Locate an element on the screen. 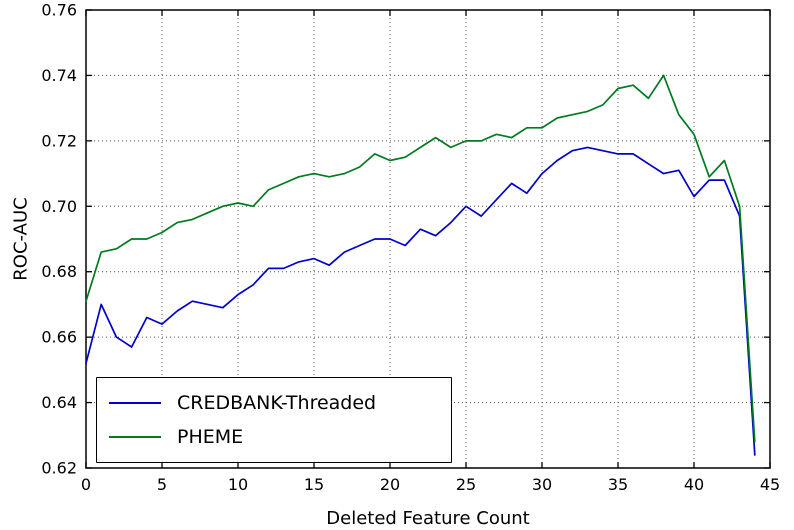 The width and height of the screenshot is (794, 530). svg-text: 0.66 is located at coordinates (59, 337).